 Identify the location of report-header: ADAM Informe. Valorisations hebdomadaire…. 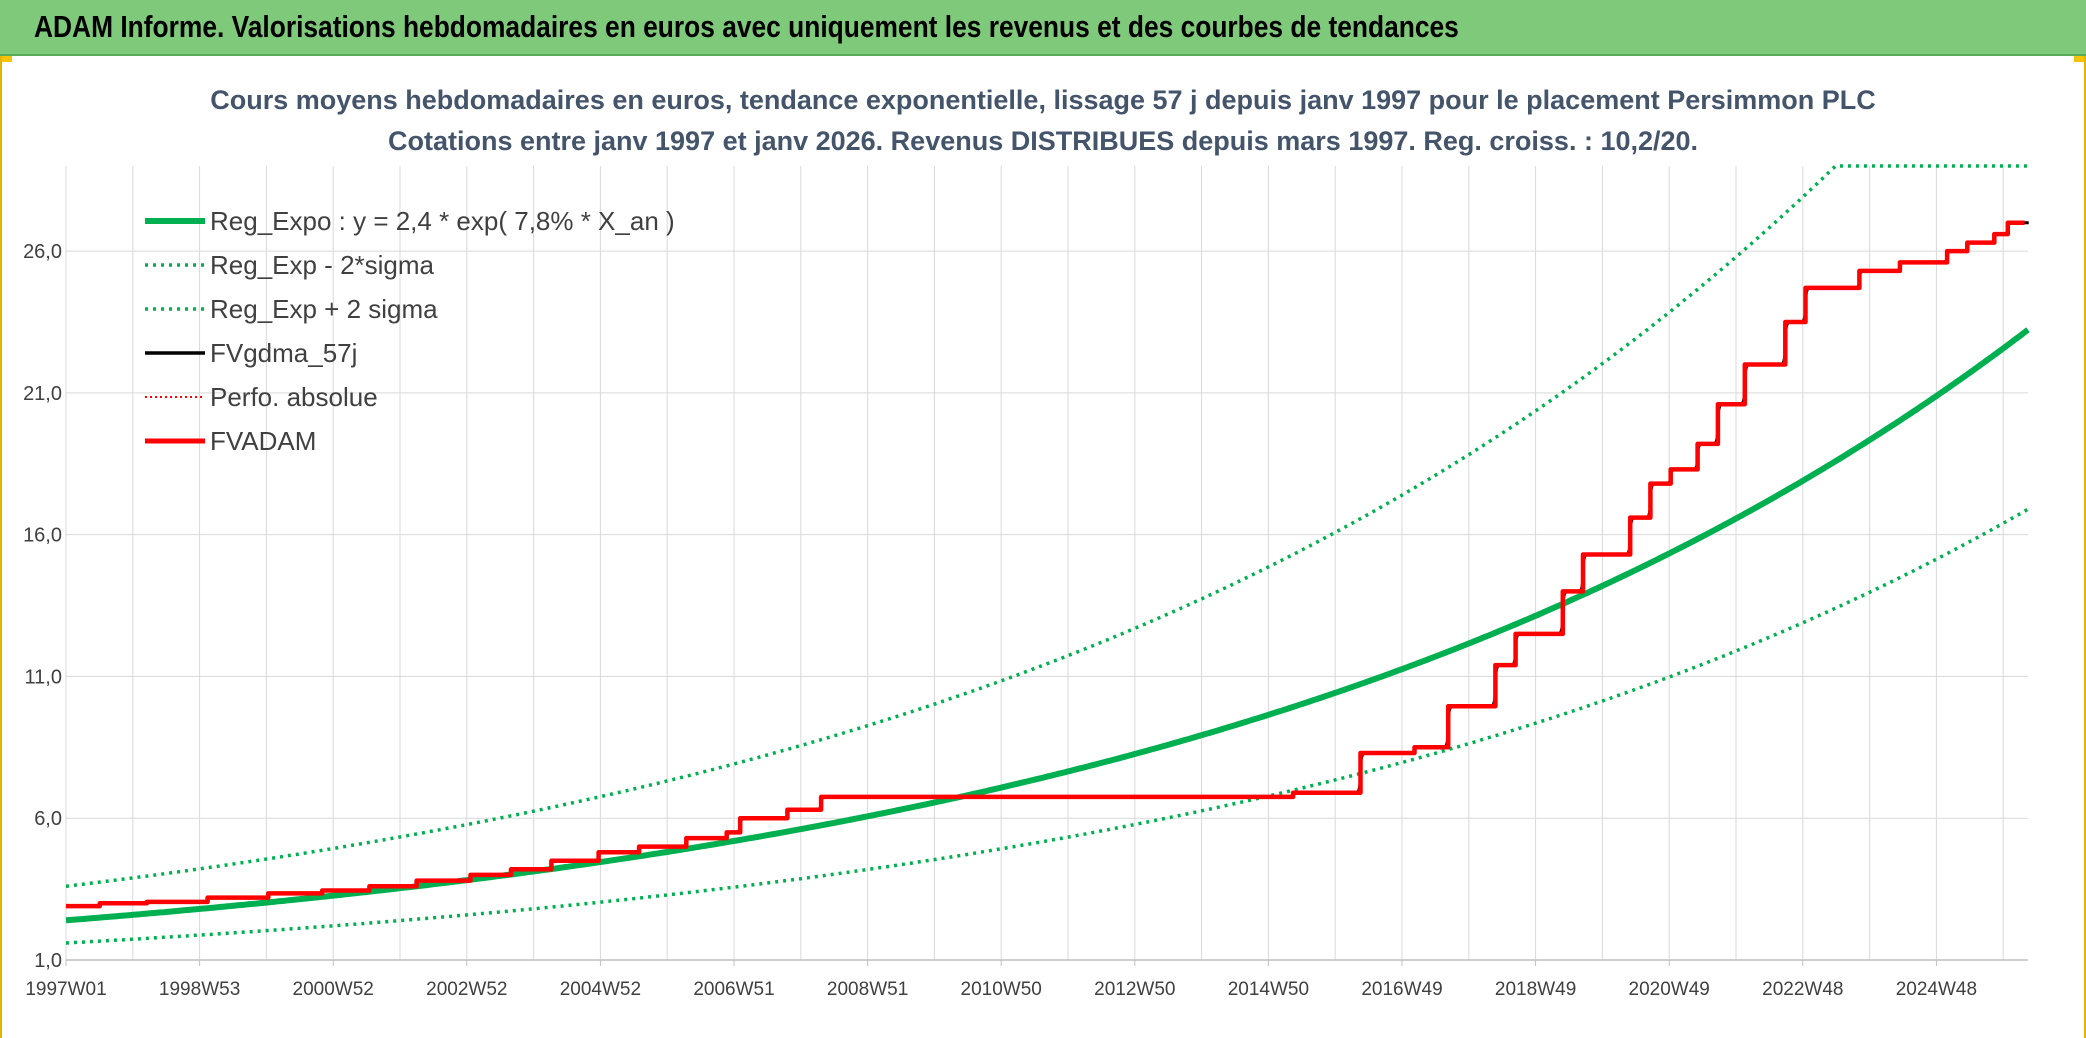
(1043, 28).